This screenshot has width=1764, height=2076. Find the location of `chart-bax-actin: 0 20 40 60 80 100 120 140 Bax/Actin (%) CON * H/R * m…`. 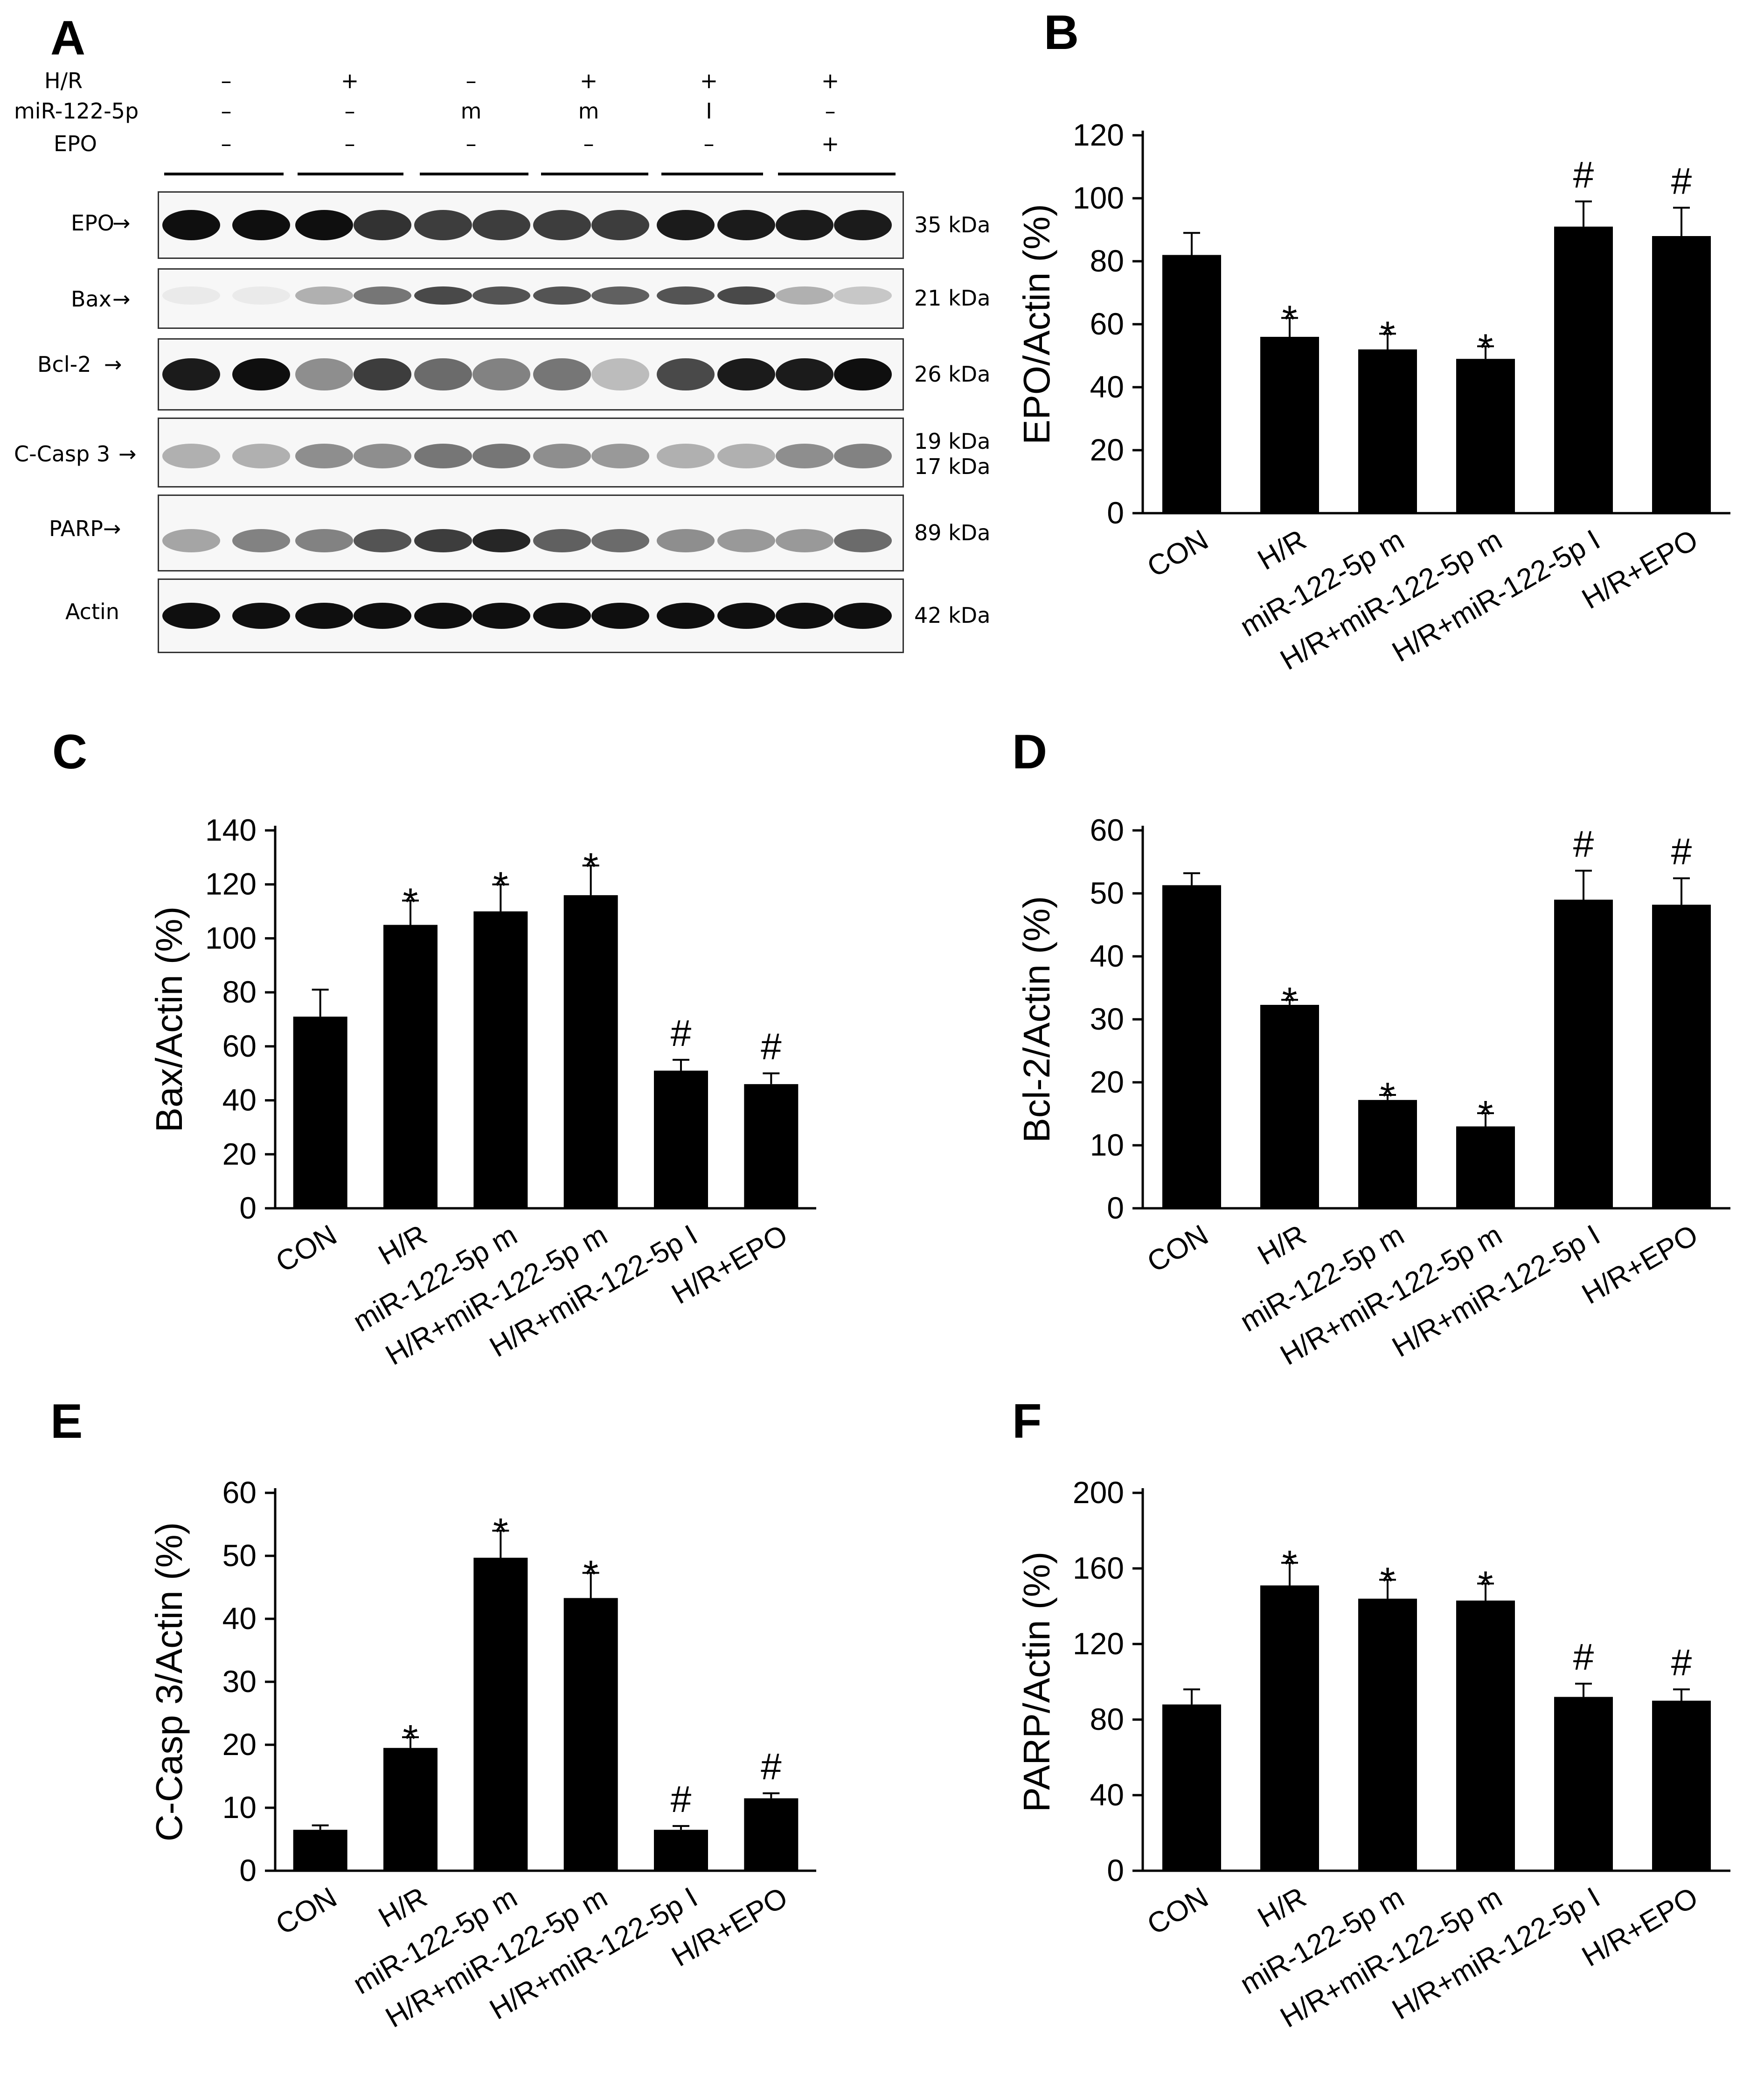

chart-bax-actin: 0 20 40 60 80 100 120 140 Bax/Actin (%) CON * H/R * m… is located at coordinates (485, 1092).